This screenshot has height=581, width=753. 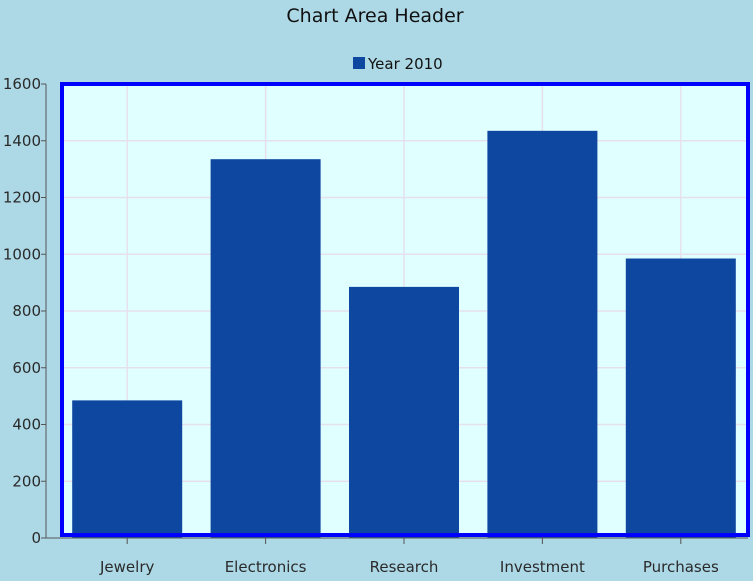 I want to click on x-tick-label: Investment, so click(x=542, y=567).